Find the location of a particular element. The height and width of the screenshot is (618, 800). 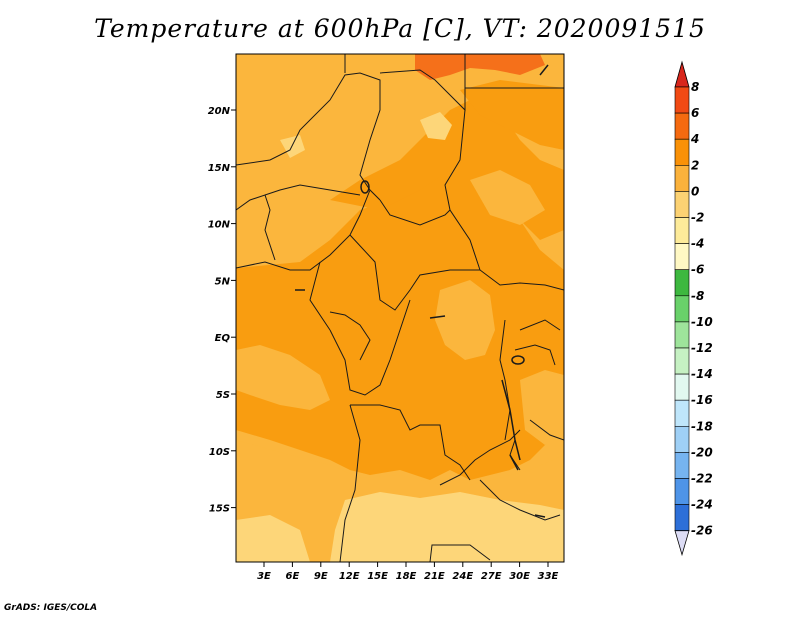

colorbar-label: -10 is located at coordinates (702, 322).